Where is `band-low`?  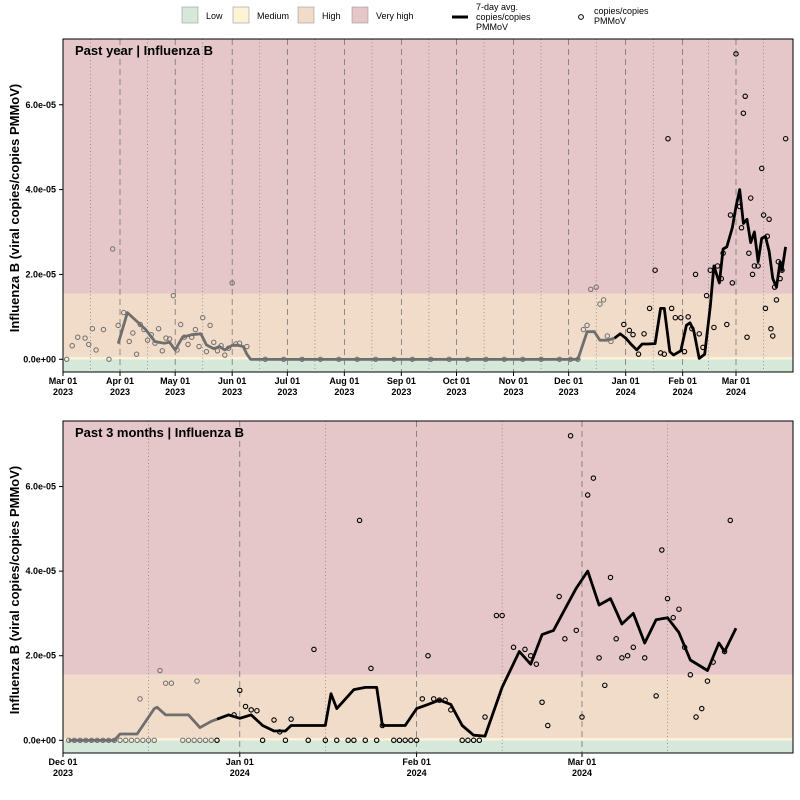
band-low is located at coordinates (428, 746).